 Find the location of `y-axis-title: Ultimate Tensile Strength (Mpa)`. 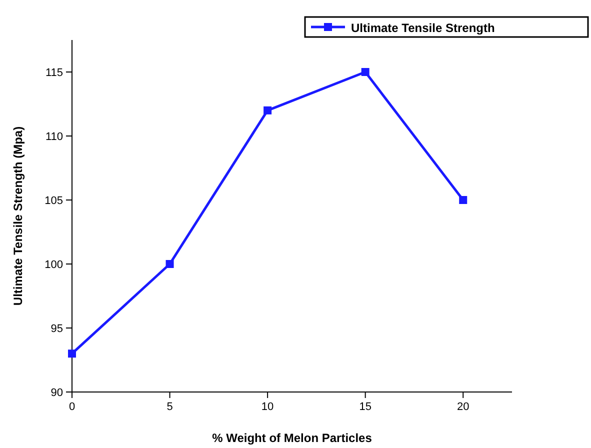

y-axis-title: Ultimate Tensile Strength (Mpa) is located at coordinates (18, 216).